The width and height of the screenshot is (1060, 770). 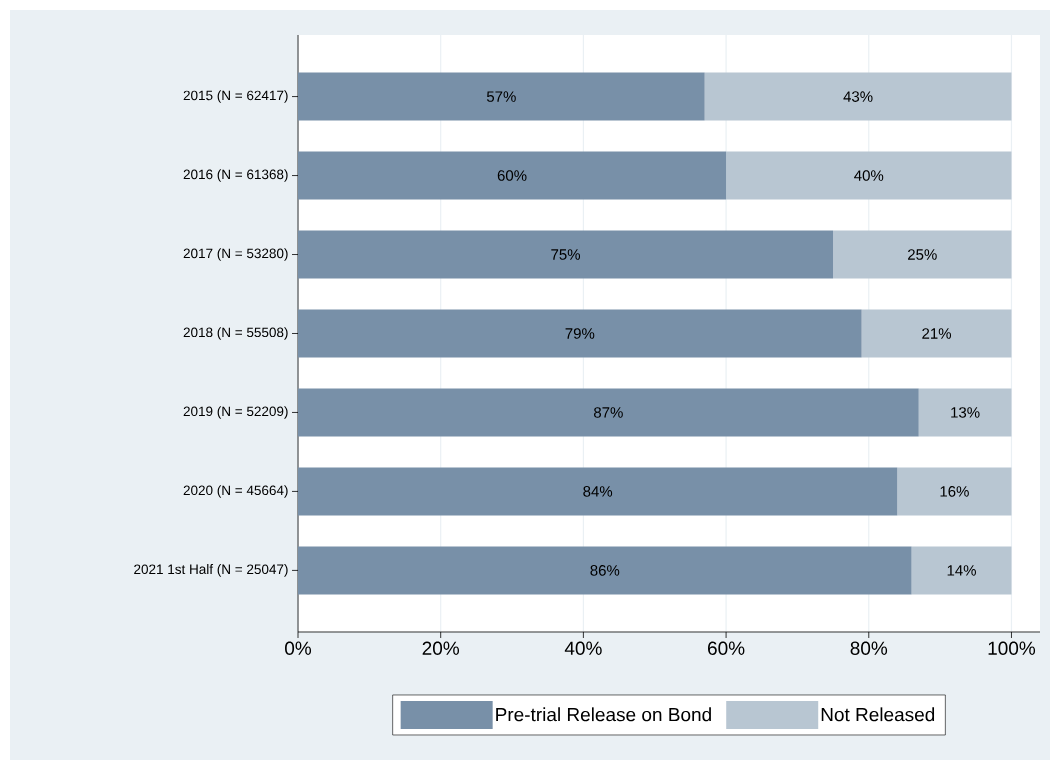 I want to click on data-label: 57%, so click(x=501, y=96).